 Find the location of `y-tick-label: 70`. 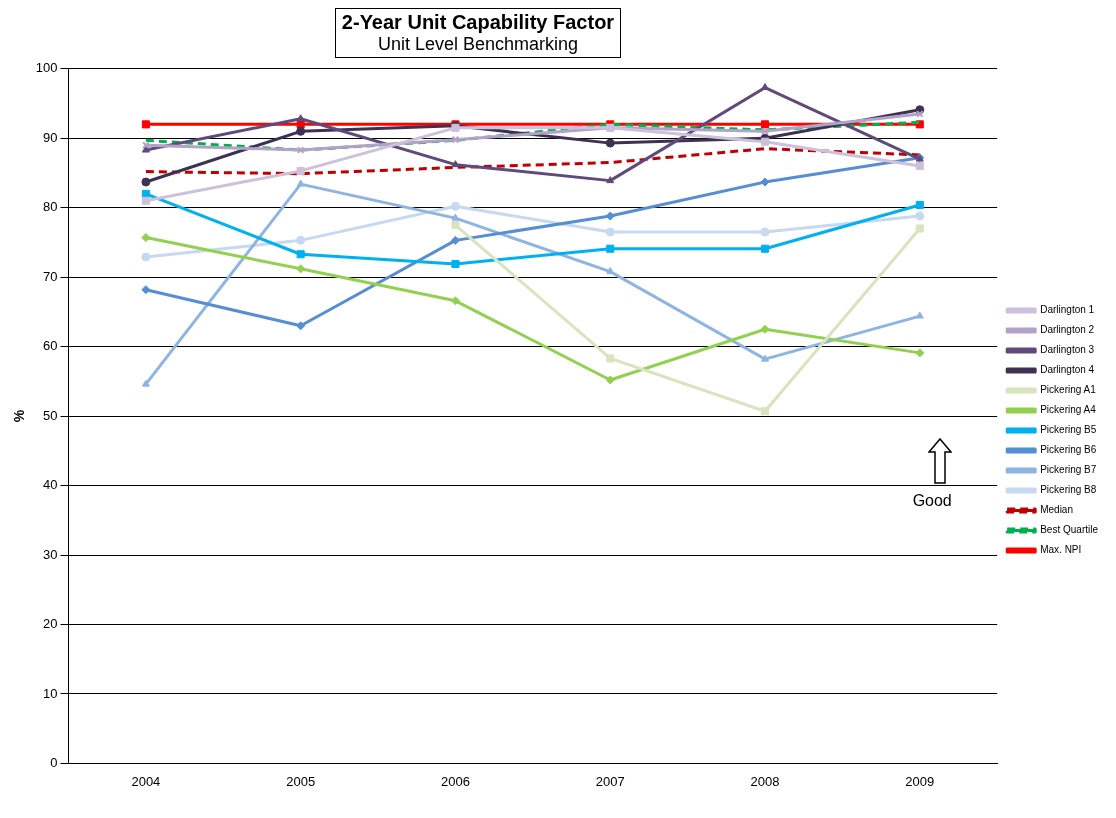

y-tick-label: 70 is located at coordinates (50, 276).